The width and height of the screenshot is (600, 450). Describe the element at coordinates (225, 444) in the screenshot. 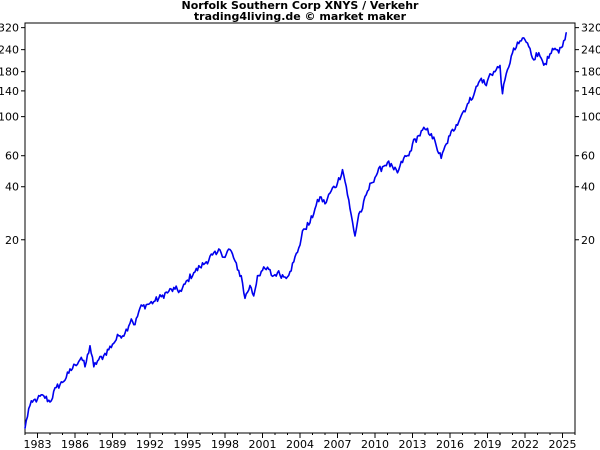

I see `x-tick-label-1998: 1998` at that location.